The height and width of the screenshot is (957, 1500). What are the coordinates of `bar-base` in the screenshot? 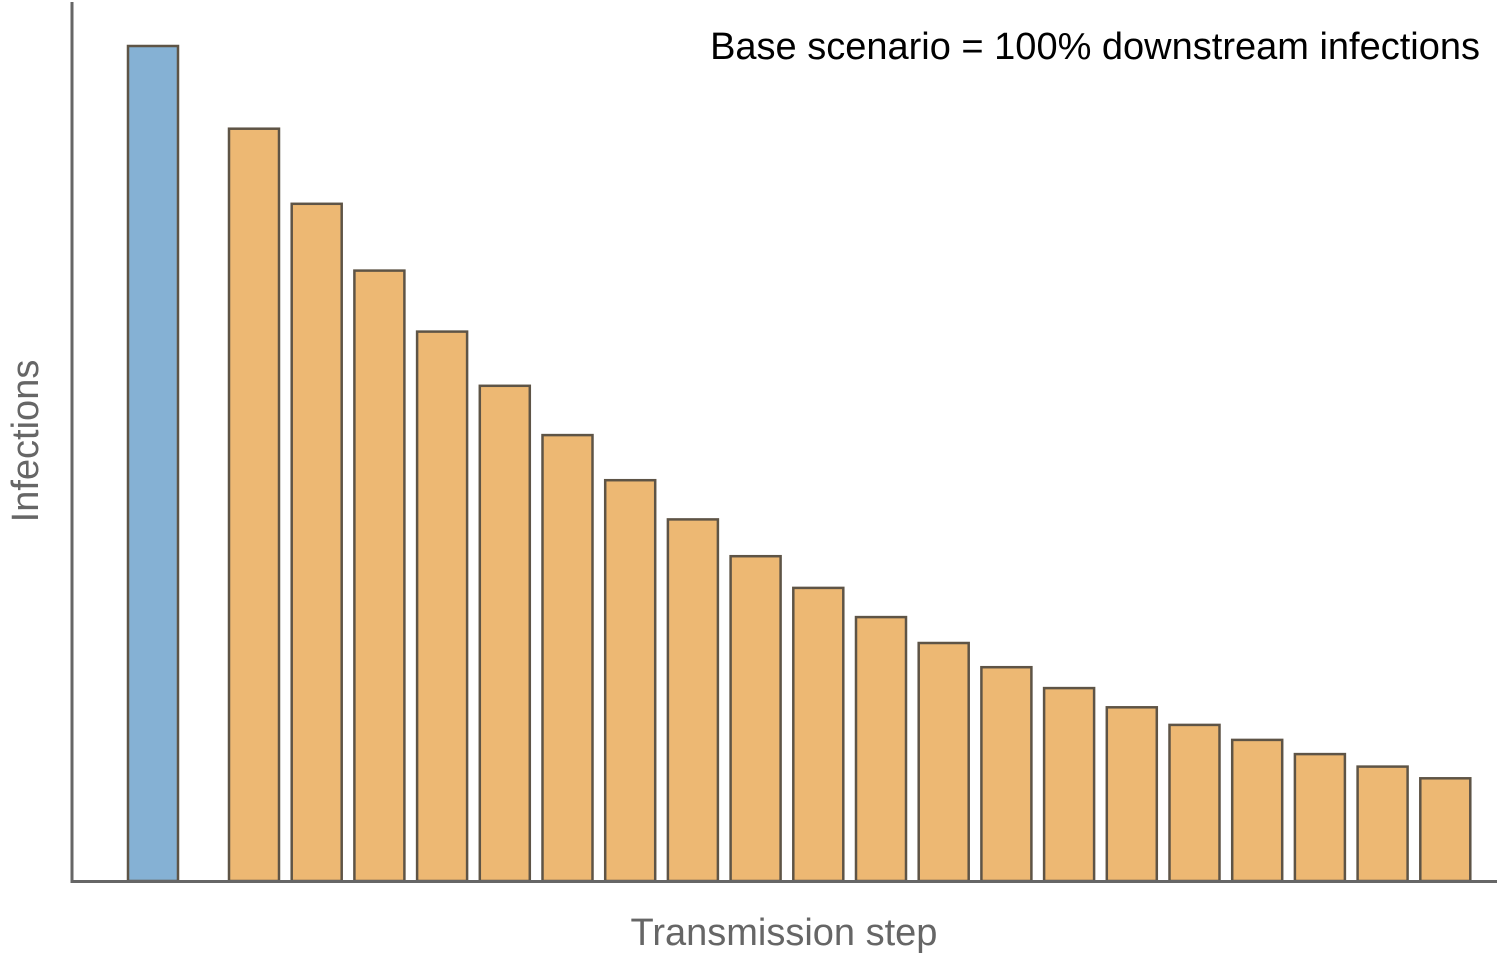 It's located at (153, 463).